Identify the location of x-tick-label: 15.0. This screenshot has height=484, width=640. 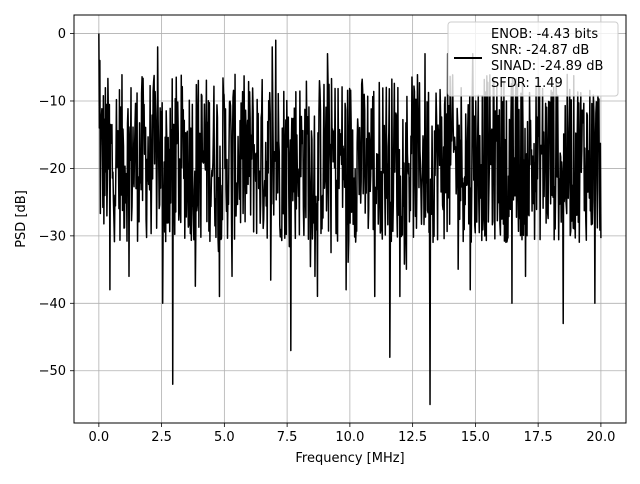
(475, 437).